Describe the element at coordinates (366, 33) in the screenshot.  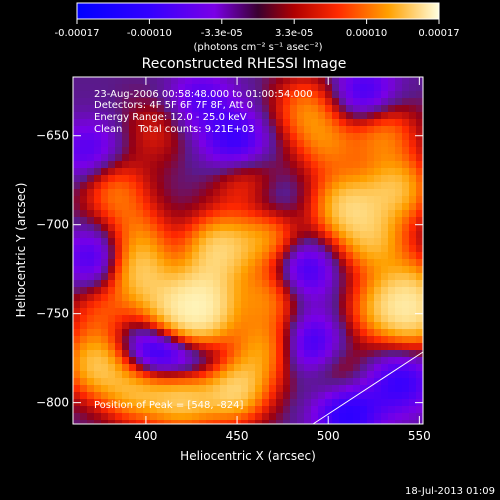
I see `colorbar-tick-label: 0.00010` at that location.